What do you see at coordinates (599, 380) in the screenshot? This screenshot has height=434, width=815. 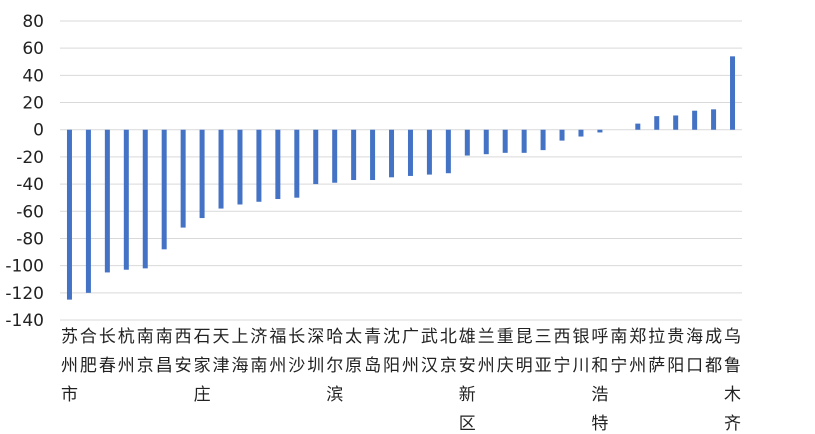 I see `x-category-label: 呼和浩特` at bounding box center [599, 380].